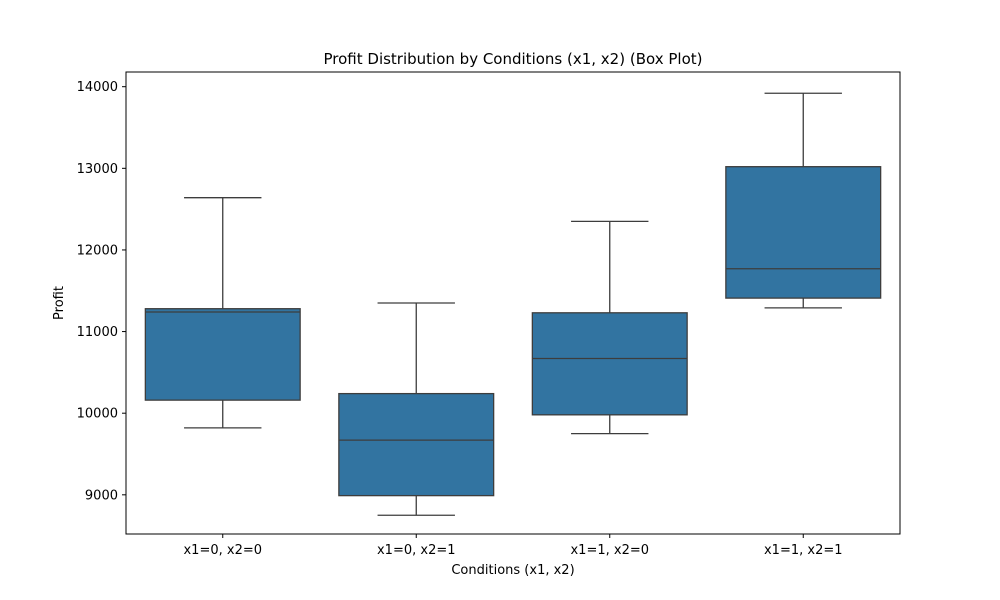 The image size is (1000, 600). I want to click on y-tick-label: 11000, so click(97, 332).